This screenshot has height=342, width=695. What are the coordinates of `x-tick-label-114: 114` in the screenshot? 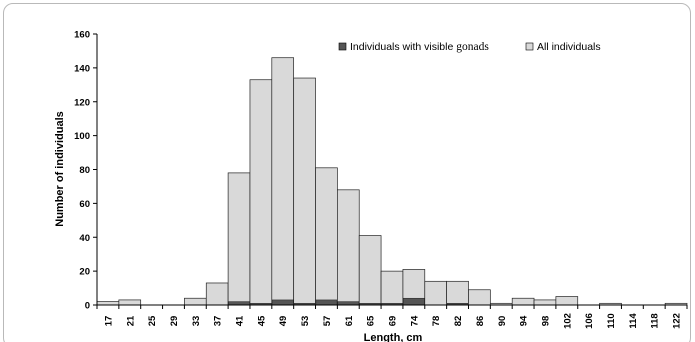 It's located at (633, 321).